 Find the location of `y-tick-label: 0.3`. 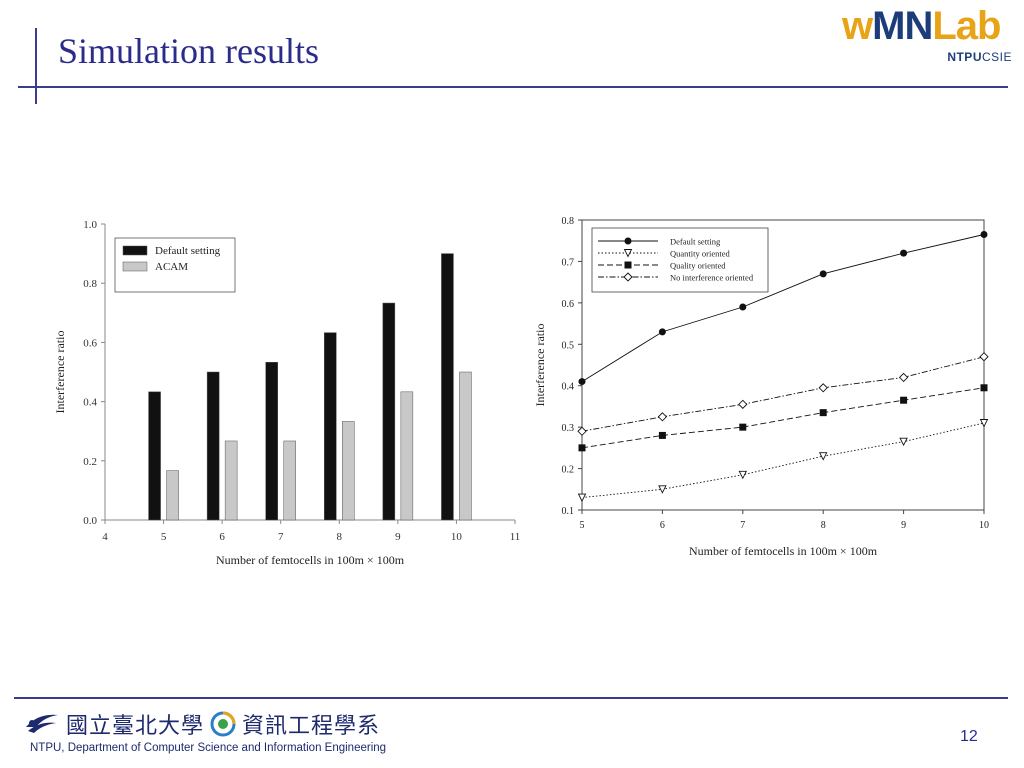

y-tick-label: 0.3 is located at coordinates (568, 428).